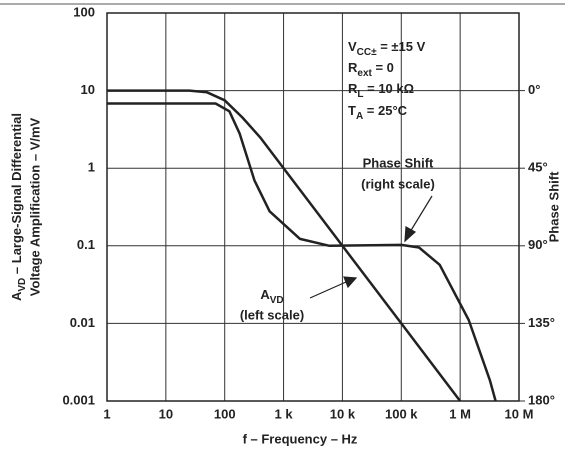 The width and height of the screenshot is (565, 451). What do you see at coordinates (367, 52) in the screenshot?
I see `cond-sub: CC±` at bounding box center [367, 52].